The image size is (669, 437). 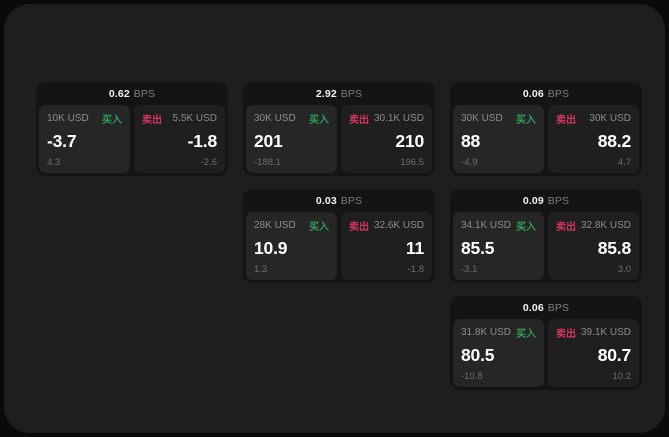 I want to click on spread-card: 2.92 BPS 30K USD 买入 201 -188.1, so click(x=339, y=129).